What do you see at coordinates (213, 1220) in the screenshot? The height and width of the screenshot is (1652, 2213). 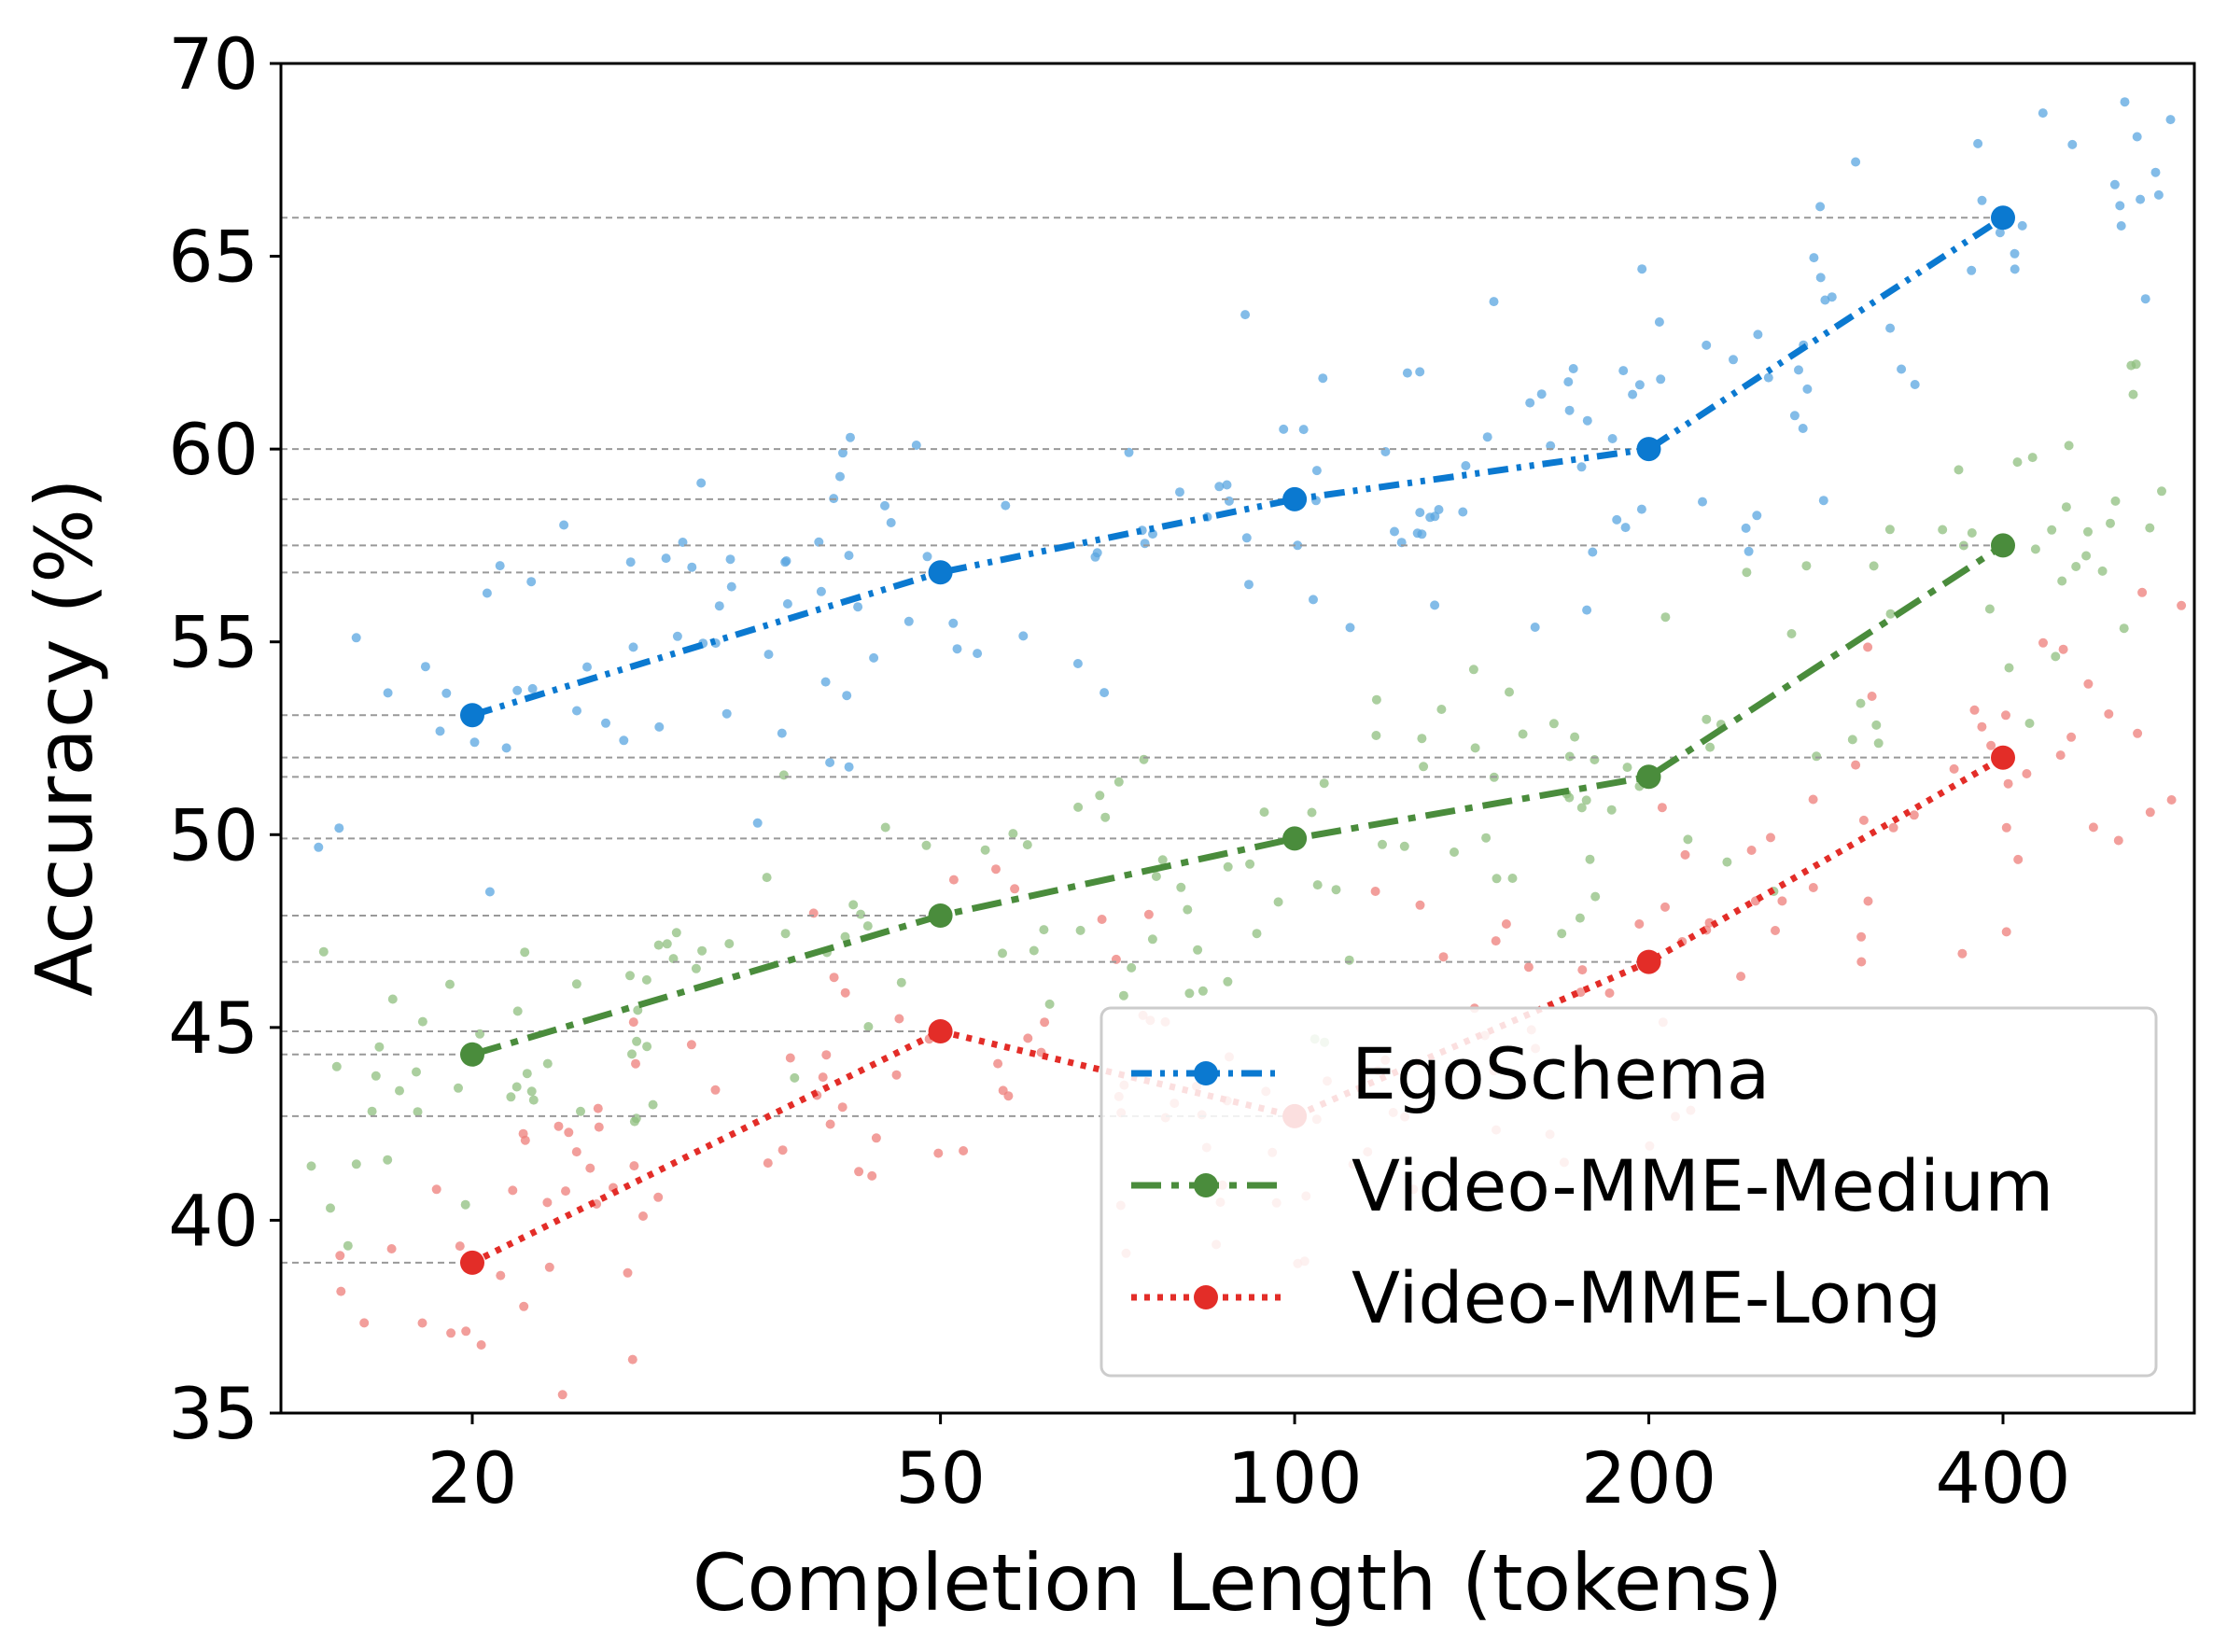 I see `y-tick-label: 40` at bounding box center [213, 1220].